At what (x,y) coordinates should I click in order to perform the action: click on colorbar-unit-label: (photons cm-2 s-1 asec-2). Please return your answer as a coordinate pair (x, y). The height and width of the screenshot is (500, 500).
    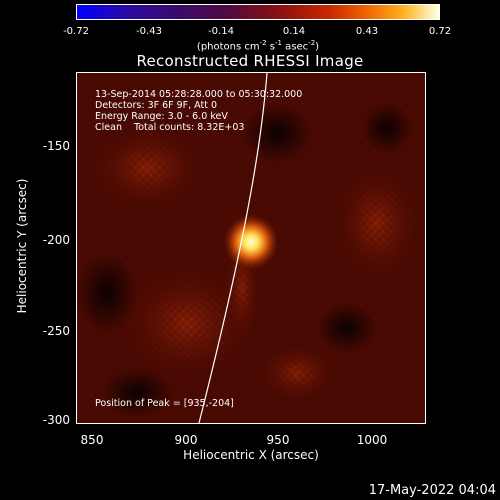
    Looking at the image, I should click on (258, 46).